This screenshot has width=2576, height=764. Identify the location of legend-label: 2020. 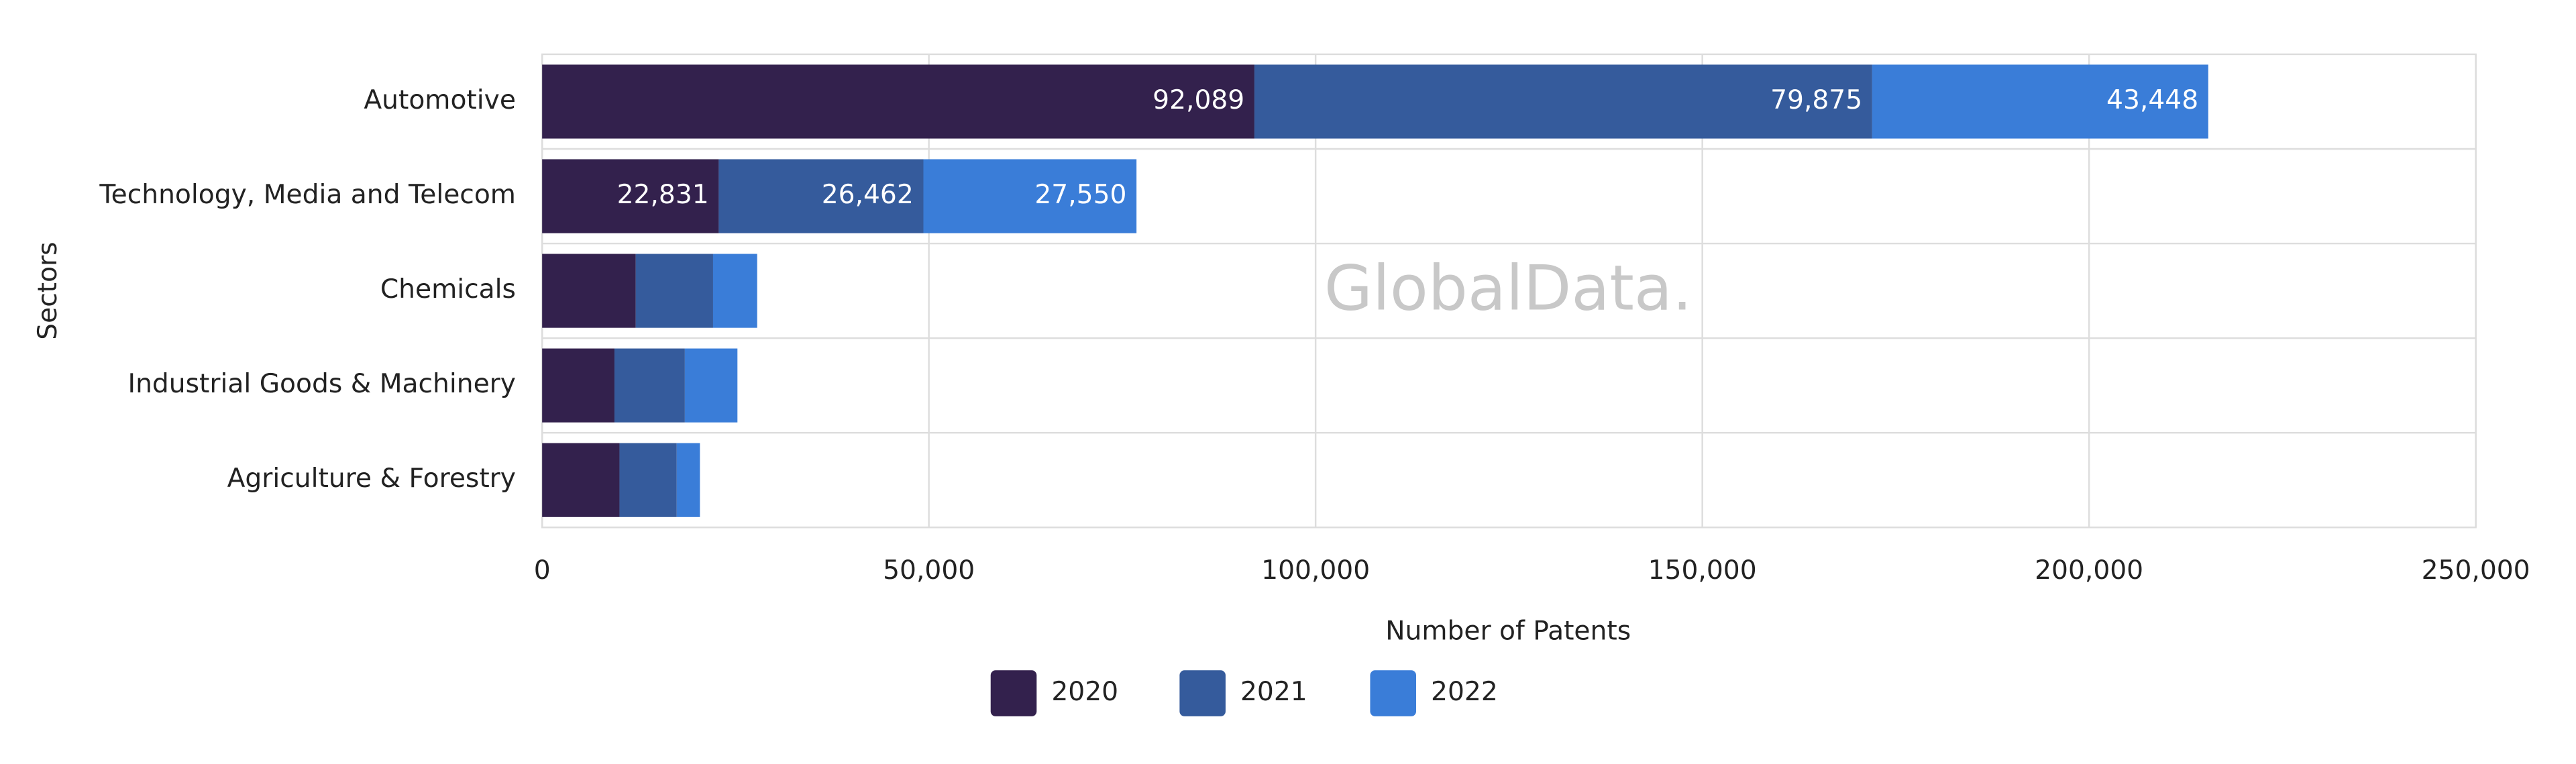
(1084, 692).